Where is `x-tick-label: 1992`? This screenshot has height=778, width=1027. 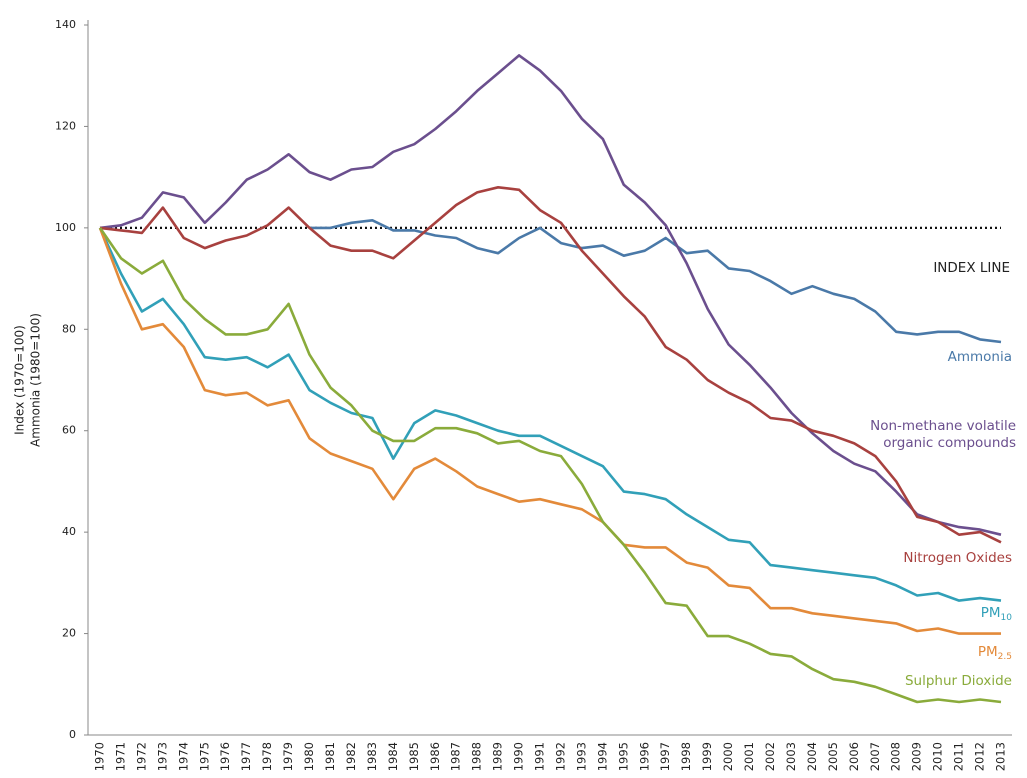
x-tick-label: 1992 is located at coordinates (560, 756).